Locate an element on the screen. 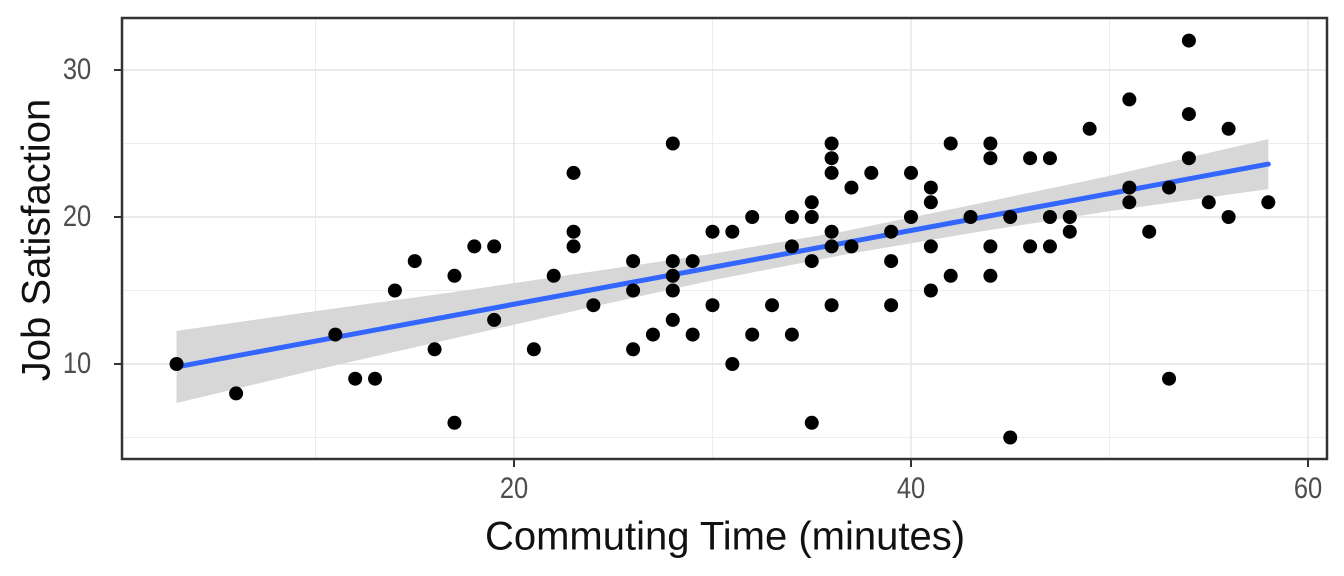 The height and width of the screenshot is (576, 1344). x-tick-label: 60 is located at coordinates (1308, 488).